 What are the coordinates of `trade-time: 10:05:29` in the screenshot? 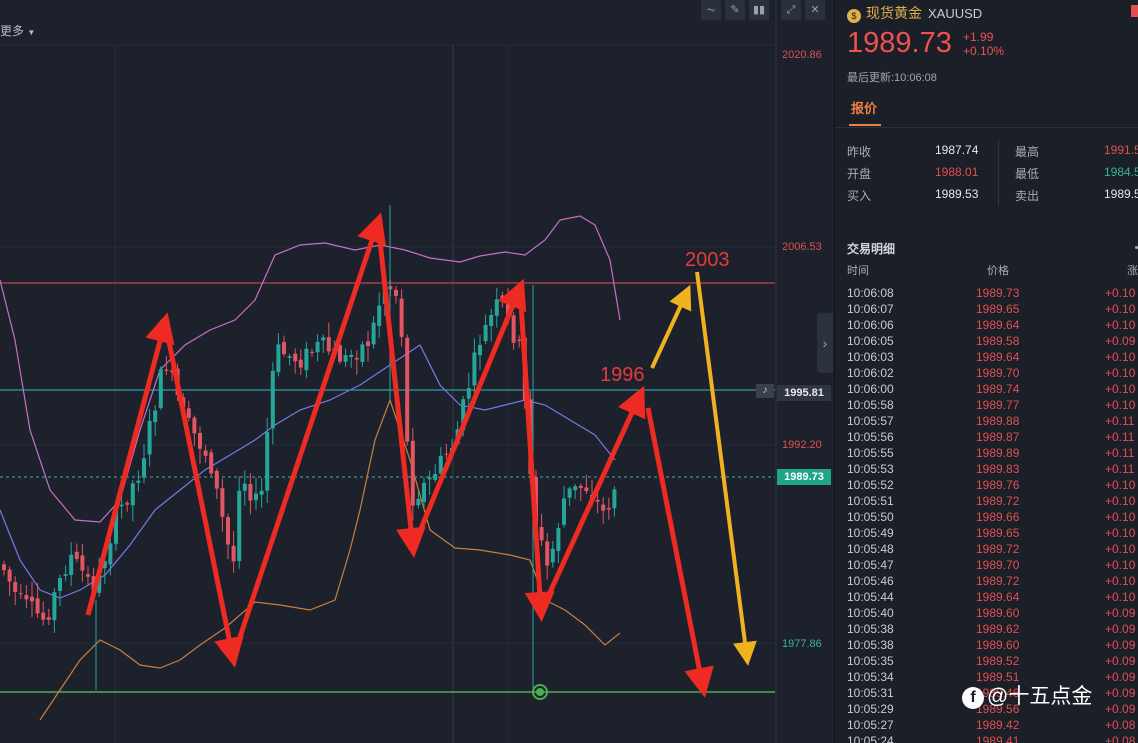 It's located at (870, 709).